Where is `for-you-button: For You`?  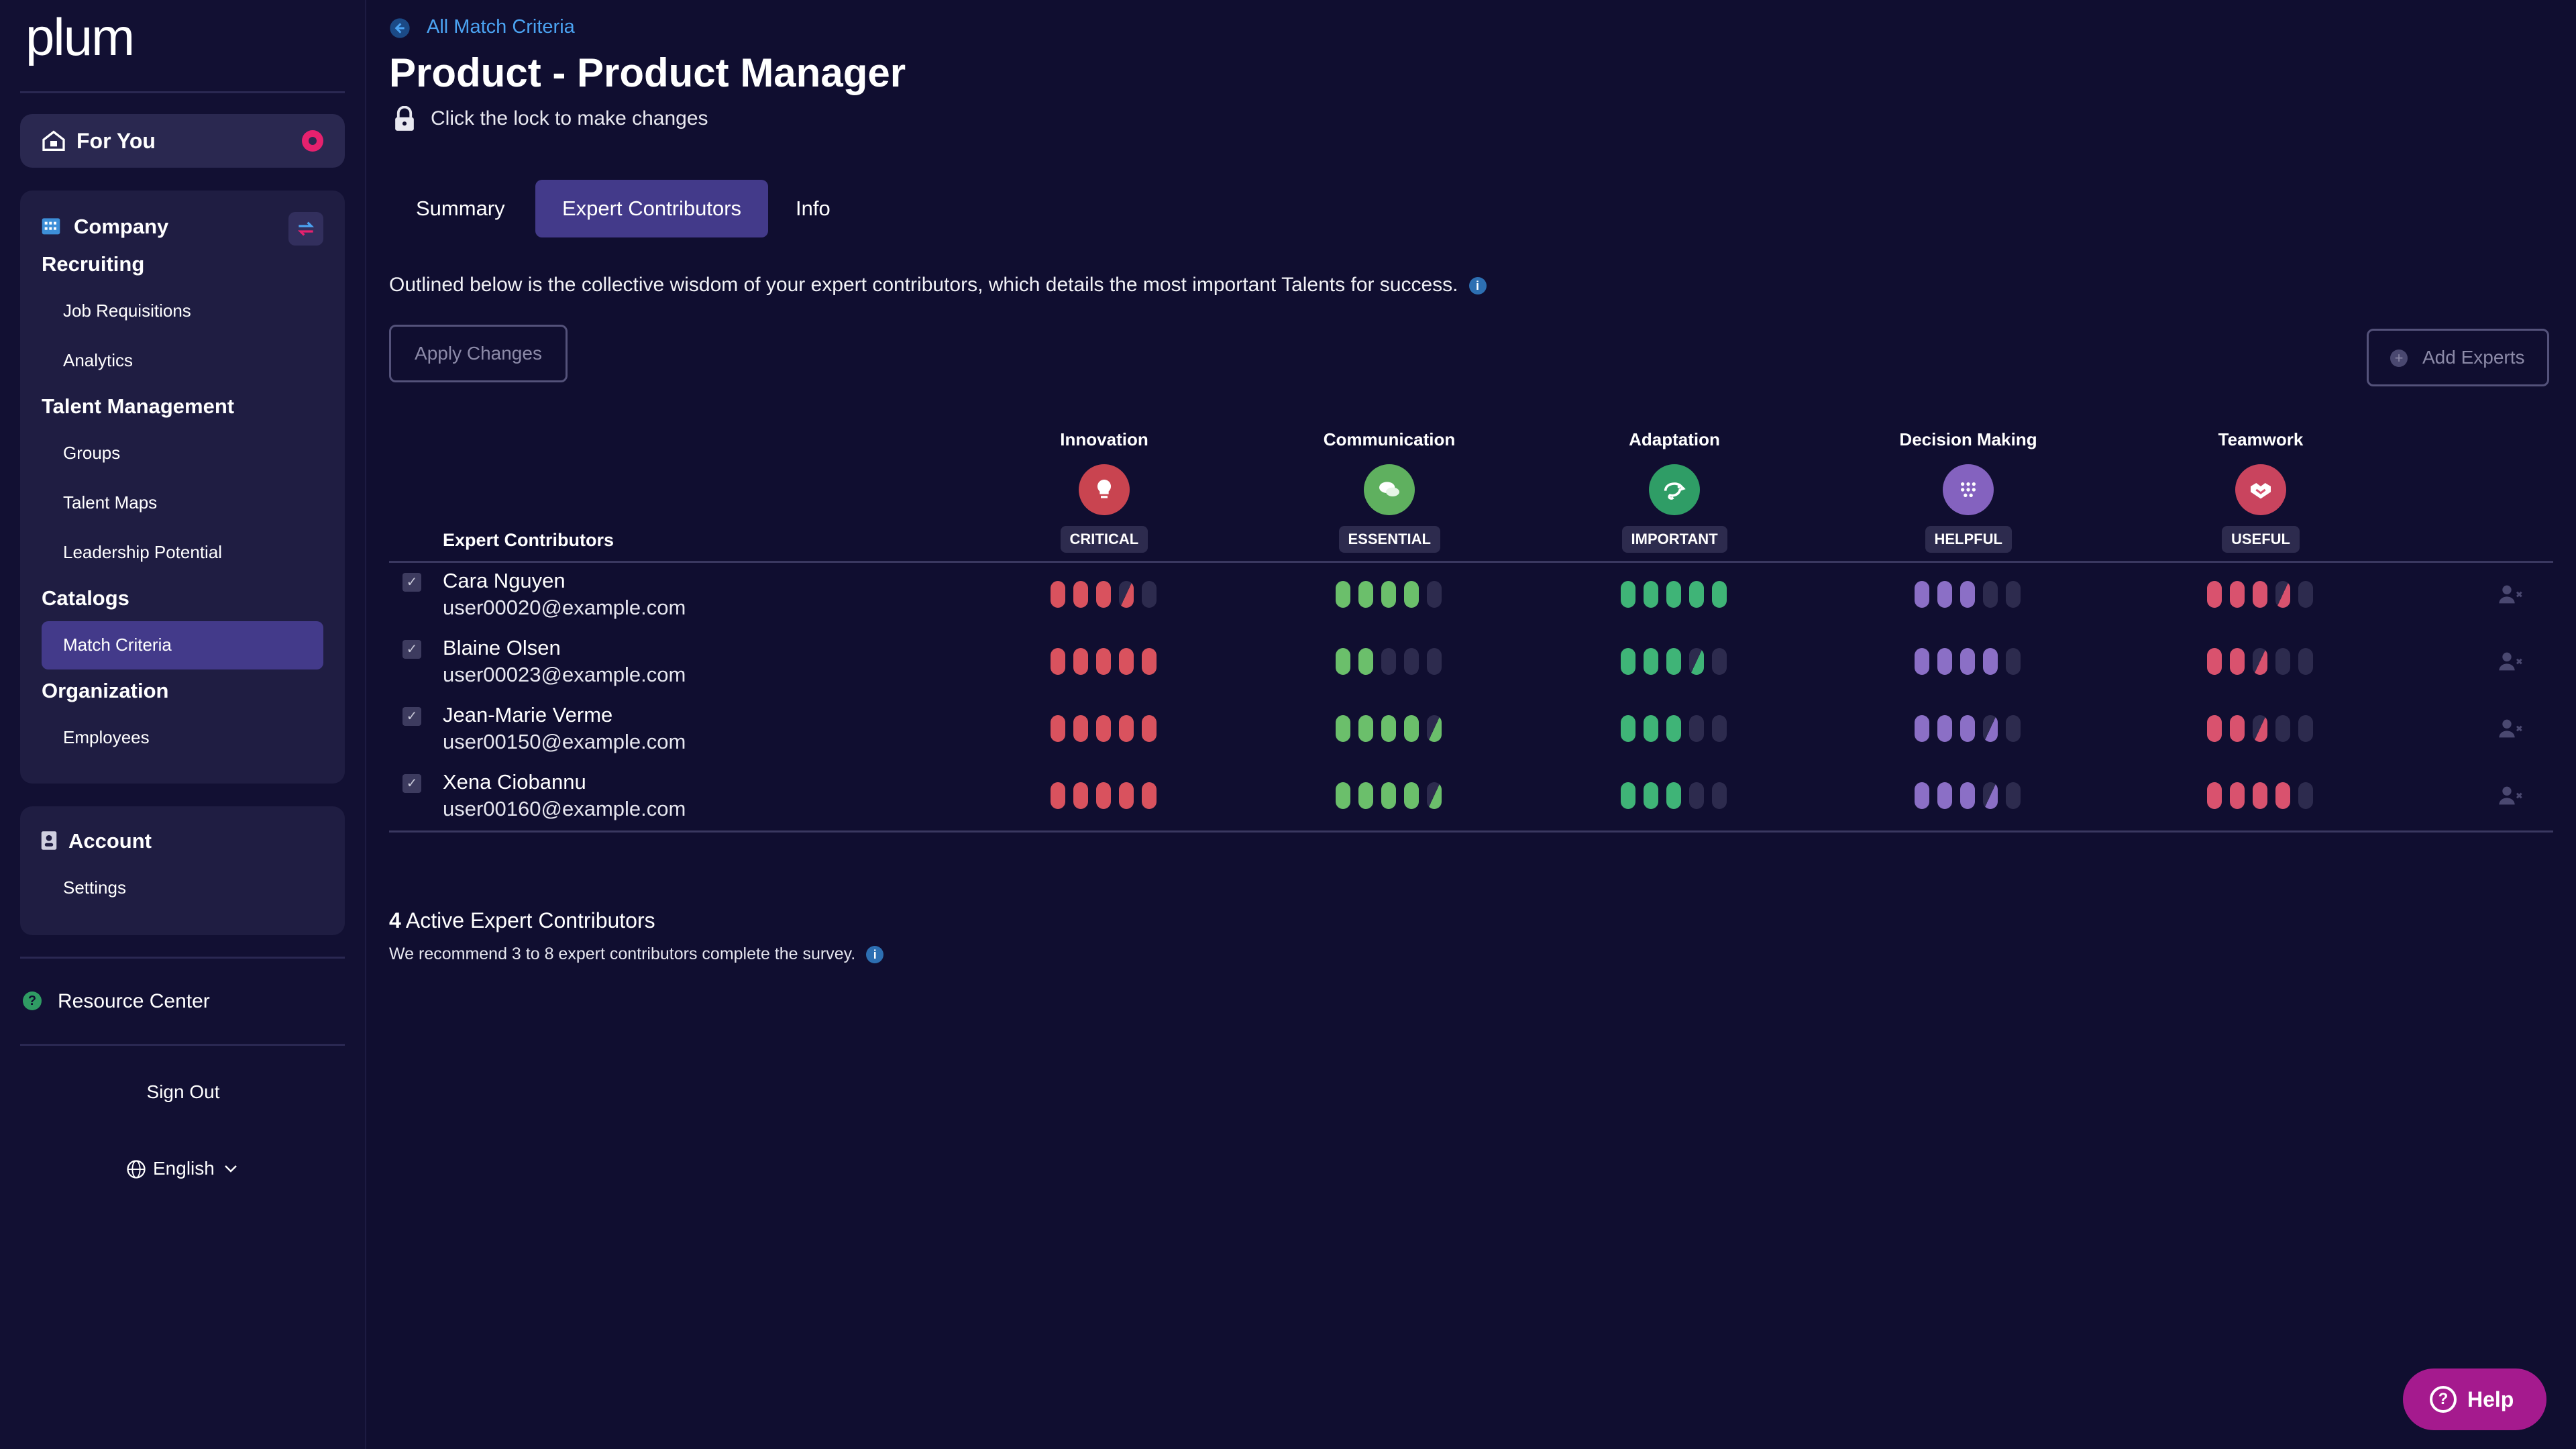
for-you-button: For You is located at coordinates (182, 141).